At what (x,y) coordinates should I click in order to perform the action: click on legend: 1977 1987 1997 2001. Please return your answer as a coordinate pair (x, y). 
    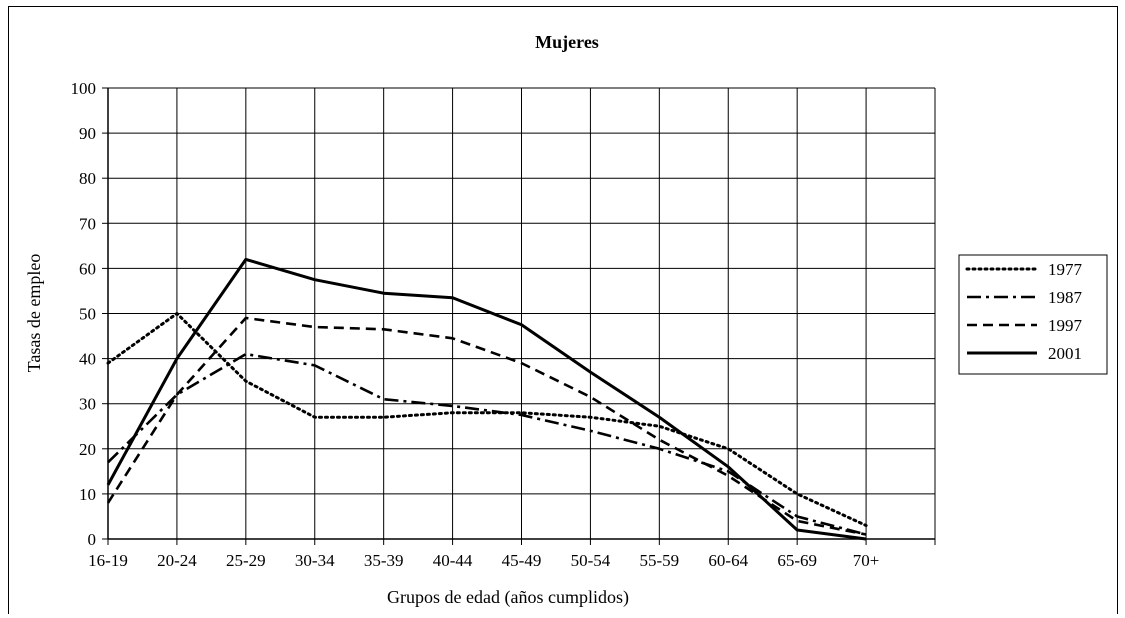
    Looking at the image, I should click on (1033, 314).